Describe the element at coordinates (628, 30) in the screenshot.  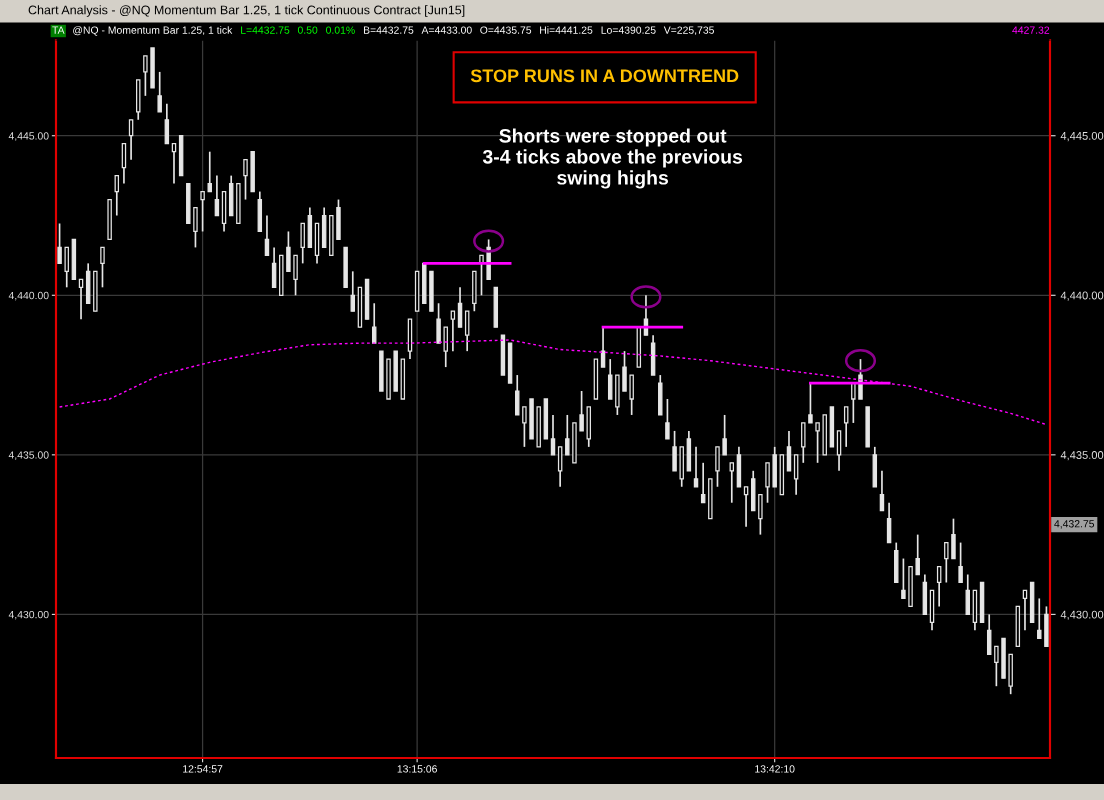
I see `text: Lo=4390.25` at that location.